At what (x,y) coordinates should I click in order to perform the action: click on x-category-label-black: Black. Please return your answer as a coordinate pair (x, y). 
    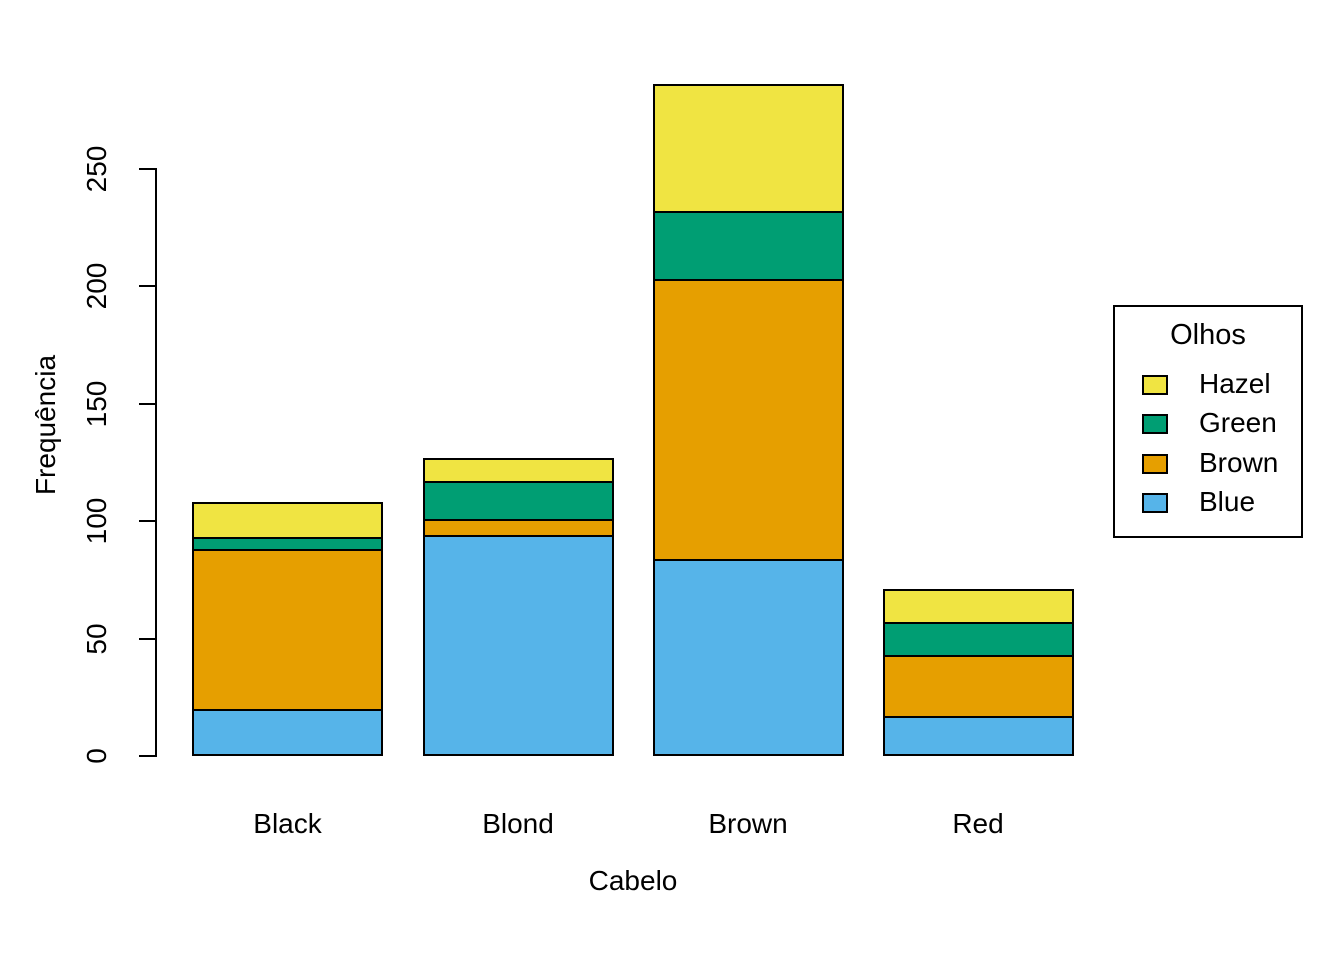
    Looking at the image, I should click on (287, 823).